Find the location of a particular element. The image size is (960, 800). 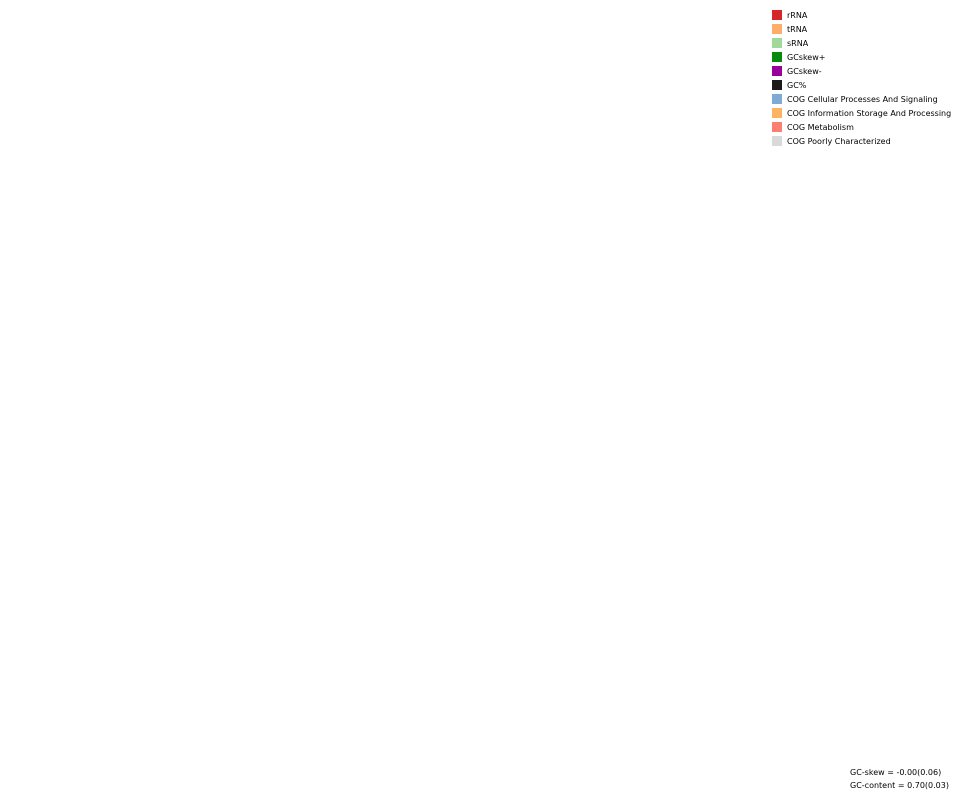

legend-item-cog-information: COG Information Storage And Processing is located at coordinates (861, 113).